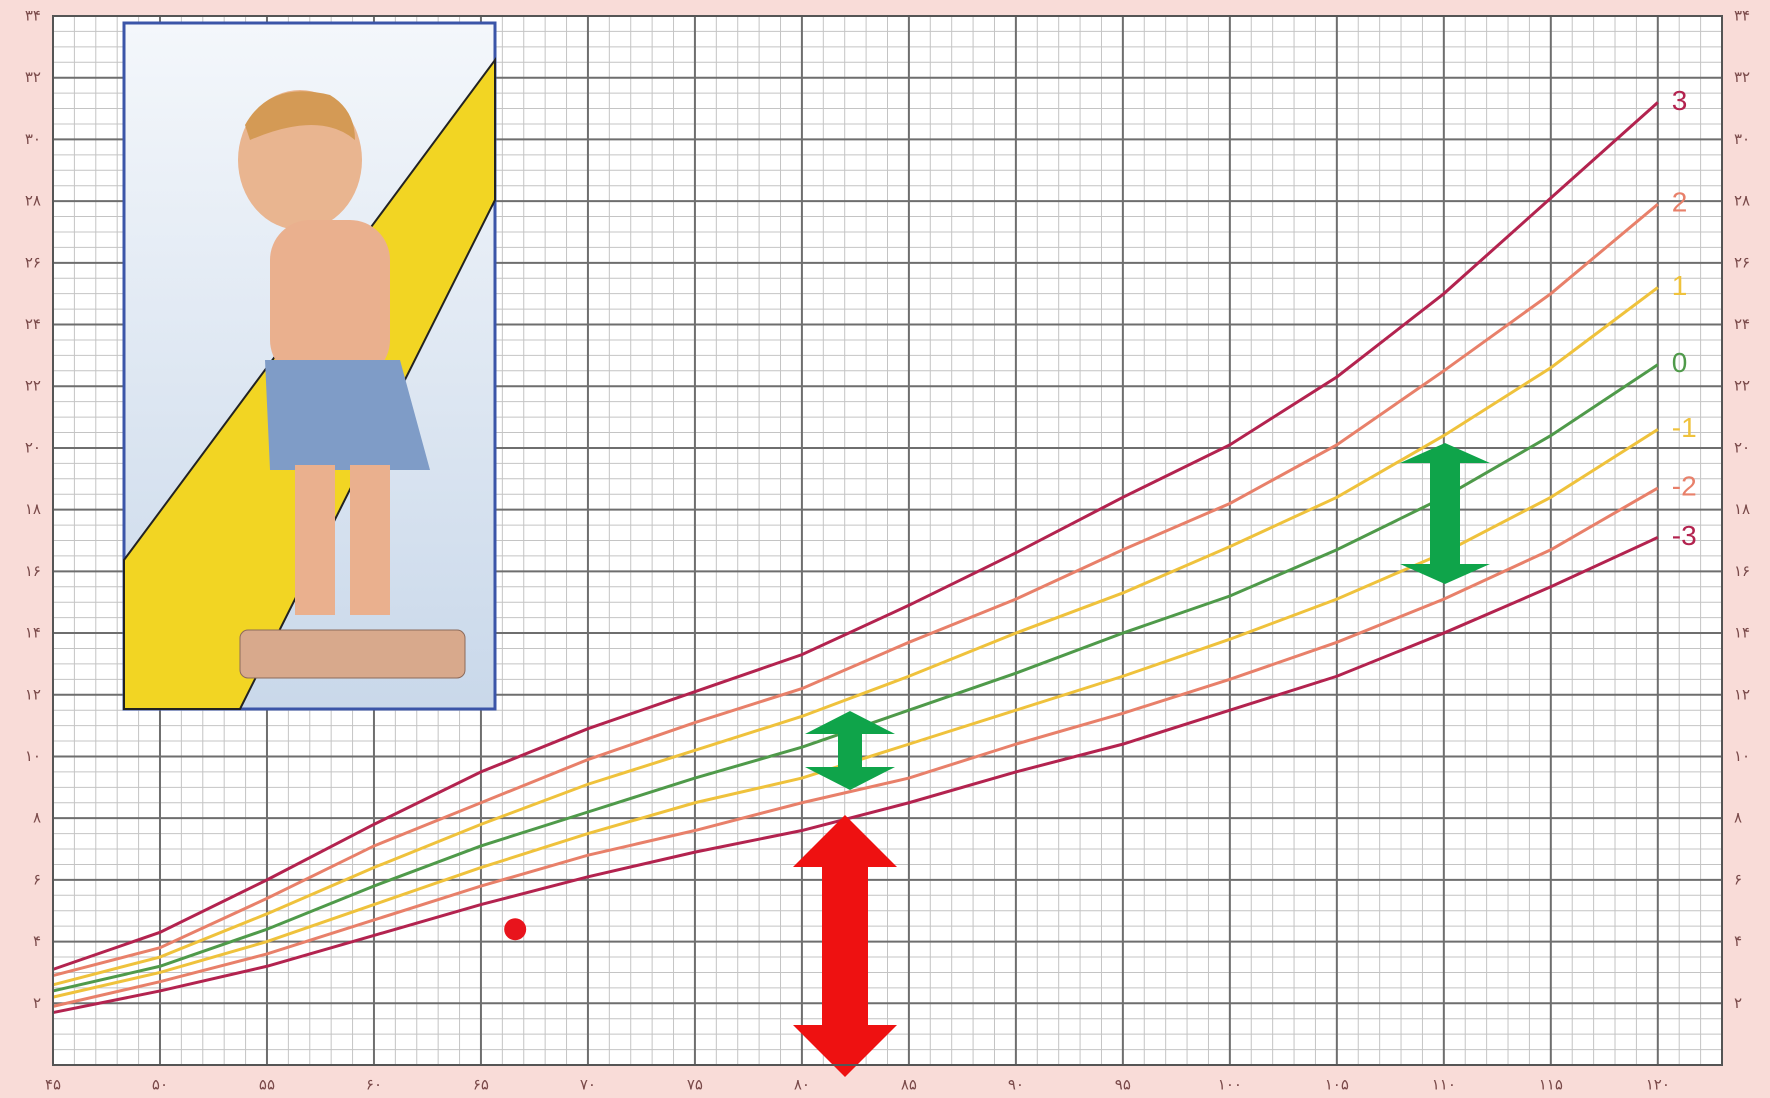 This screenshot has width=1770, height=1098. What do you see at coordinates (300, 115) in the screenshot?
I see `child-hair` at bounding box center [300, 115].